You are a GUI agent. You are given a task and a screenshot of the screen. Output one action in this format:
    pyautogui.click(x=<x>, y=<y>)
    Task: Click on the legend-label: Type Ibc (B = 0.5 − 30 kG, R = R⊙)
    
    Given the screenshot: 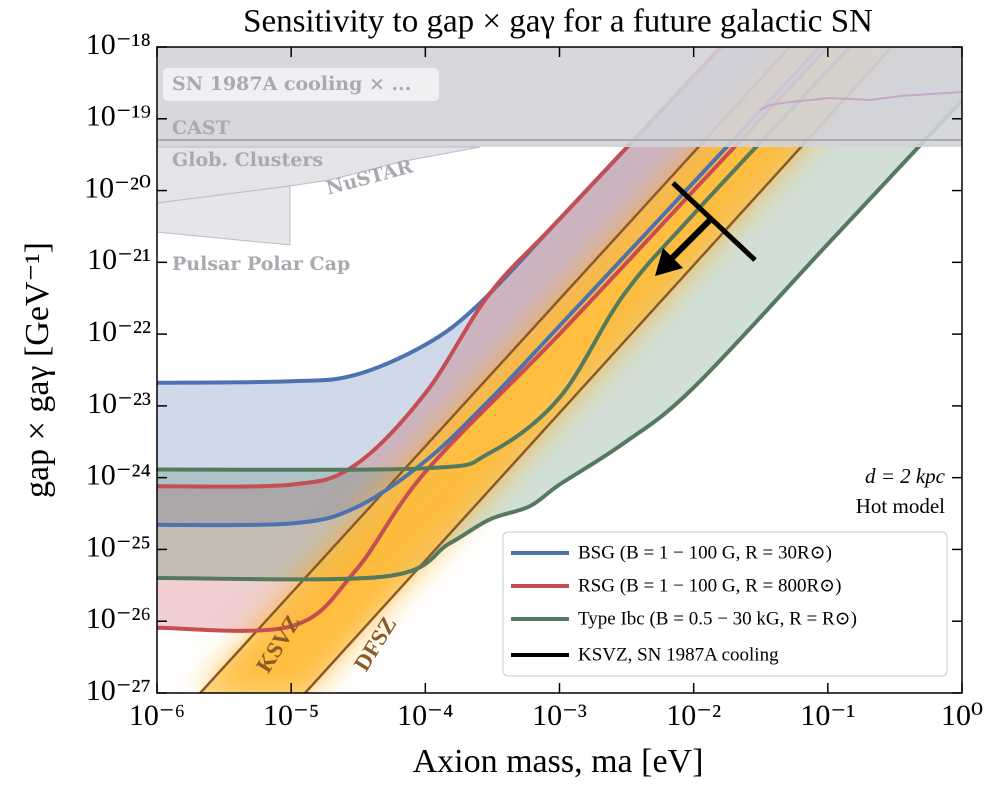 What is the action you would take?
    pyautogui.click(x=717, y=618)
    